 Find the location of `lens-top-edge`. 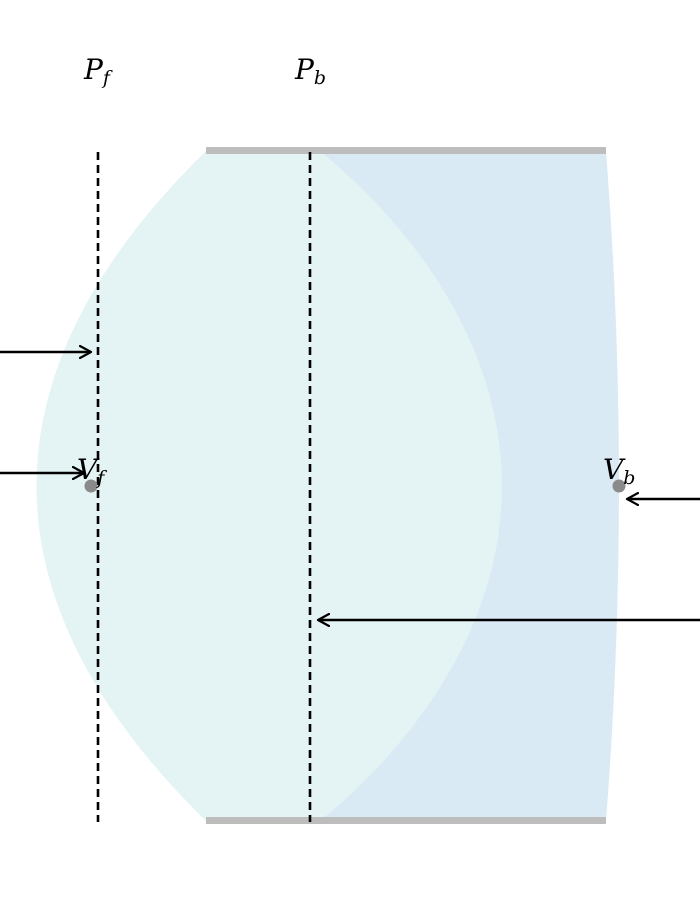

lens-top-edge is located at coordinates (406, 150).